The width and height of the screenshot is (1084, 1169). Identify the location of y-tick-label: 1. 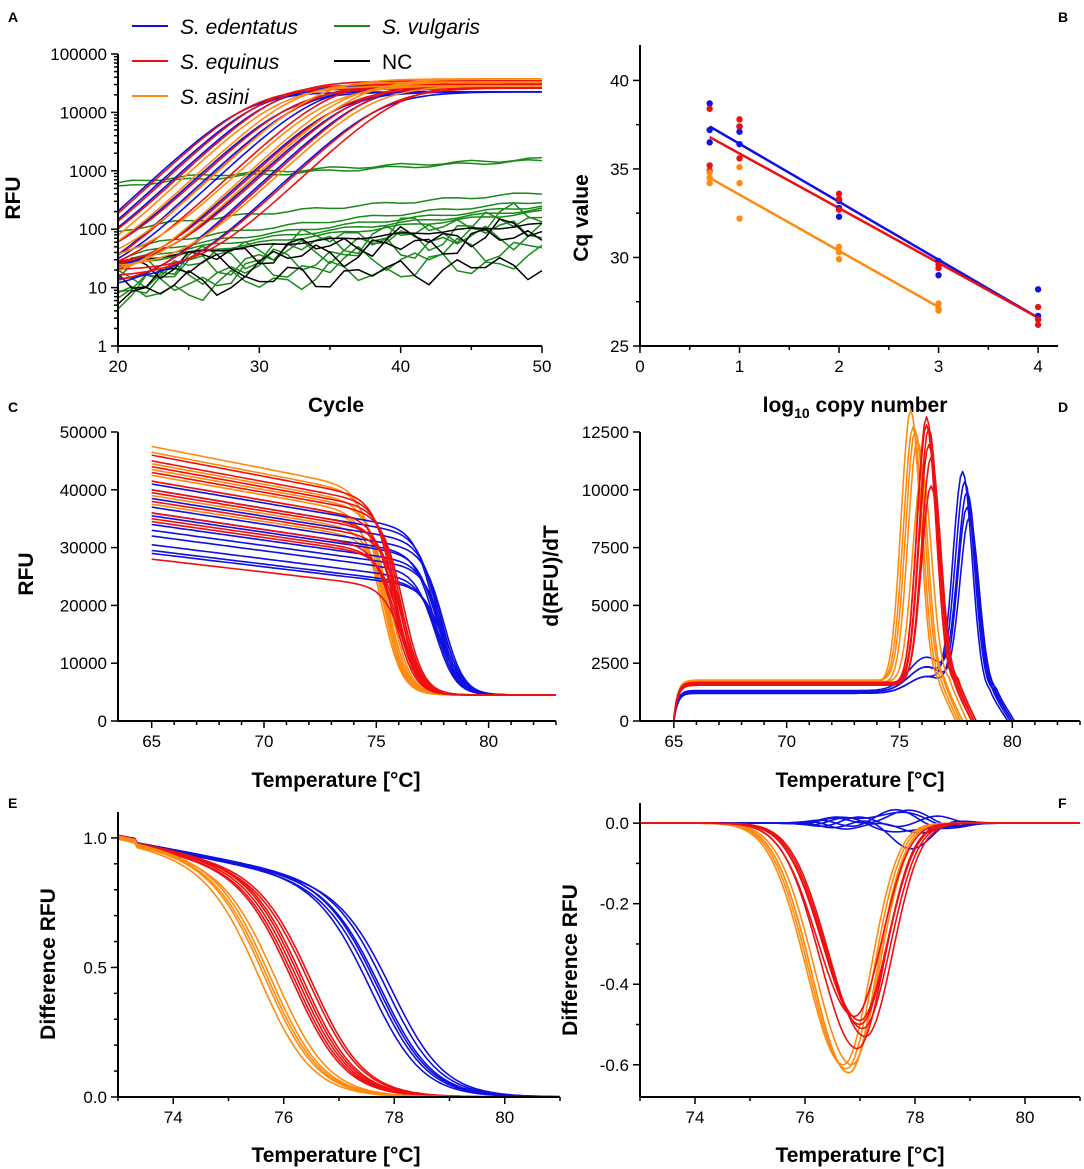
(102, 346).